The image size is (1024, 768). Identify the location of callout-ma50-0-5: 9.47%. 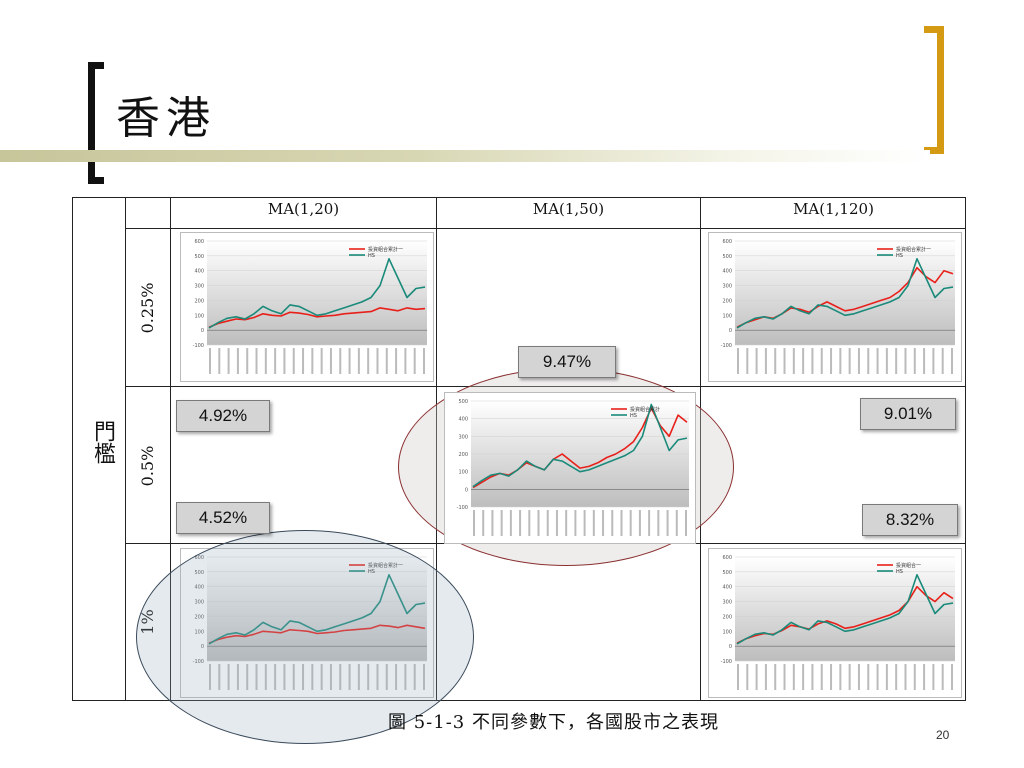
(567, 362).